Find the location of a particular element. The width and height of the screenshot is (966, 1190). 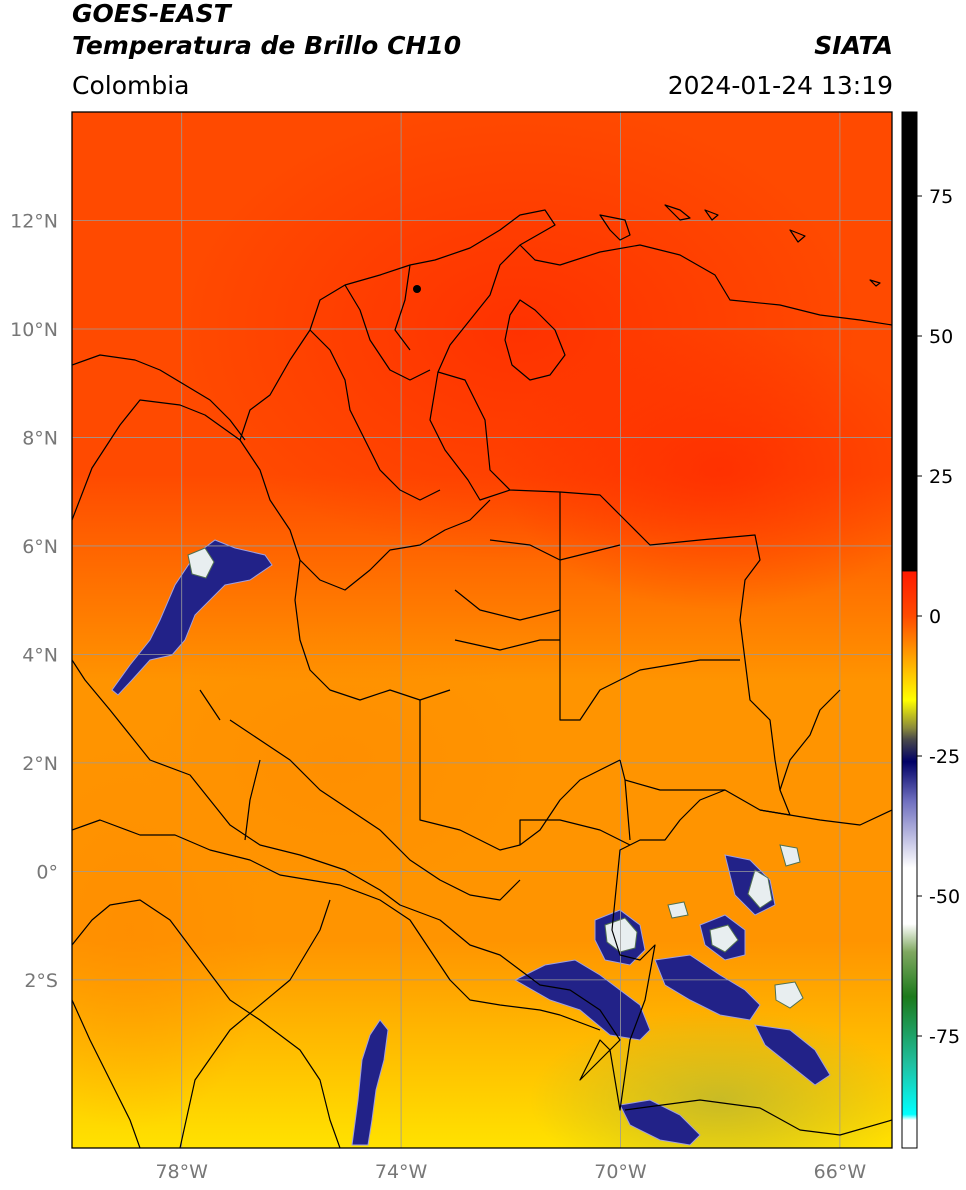

panama-coast is located at coordinates (159, 397).